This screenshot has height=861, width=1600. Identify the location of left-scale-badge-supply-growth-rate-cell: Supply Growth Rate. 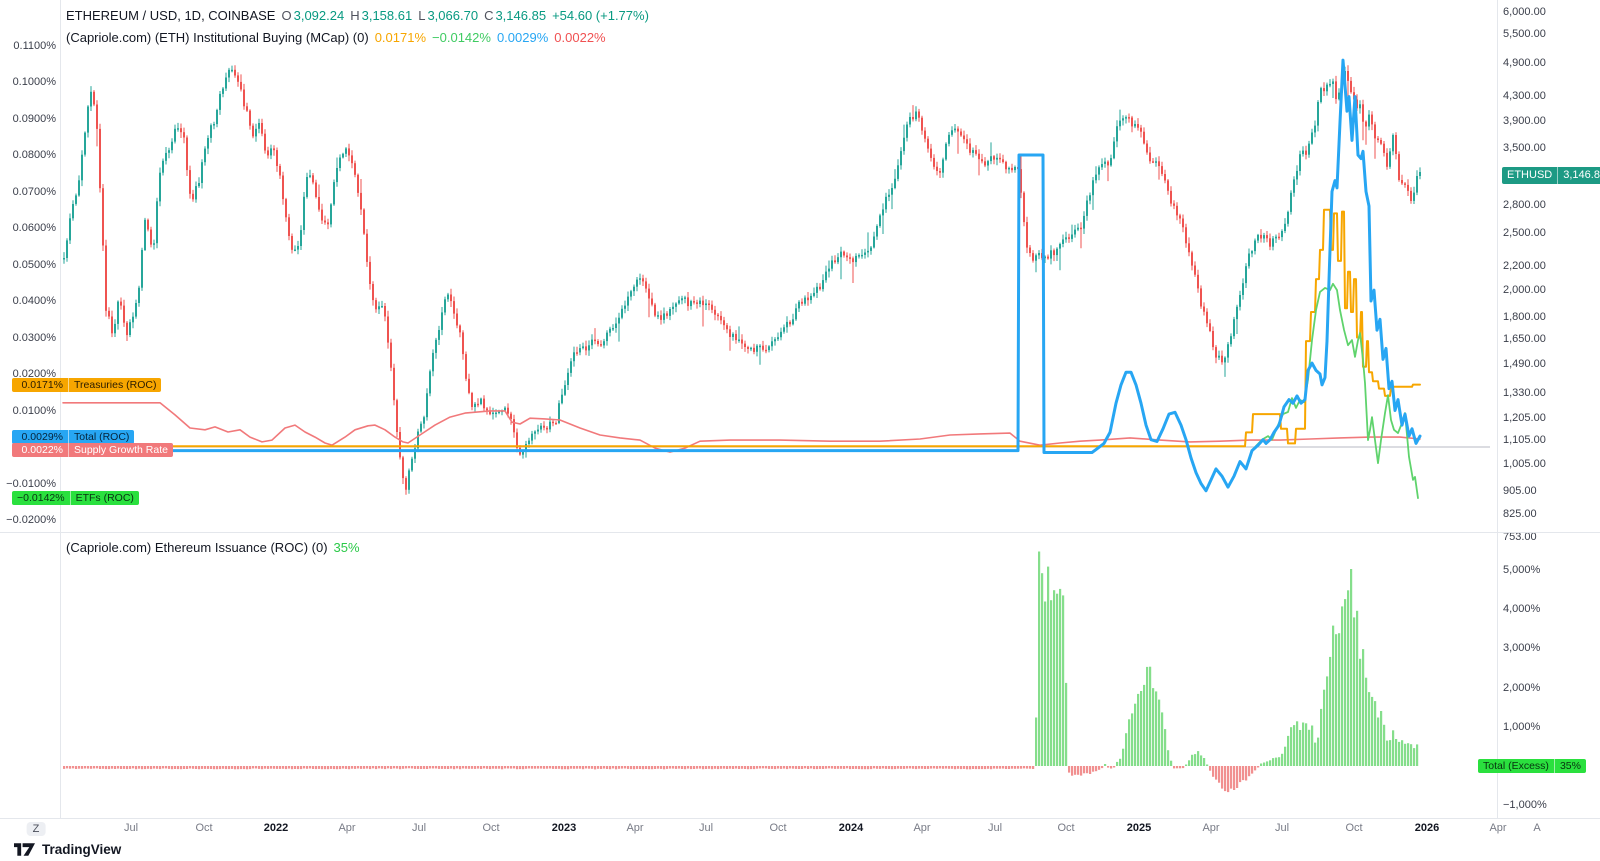
(120, 450).